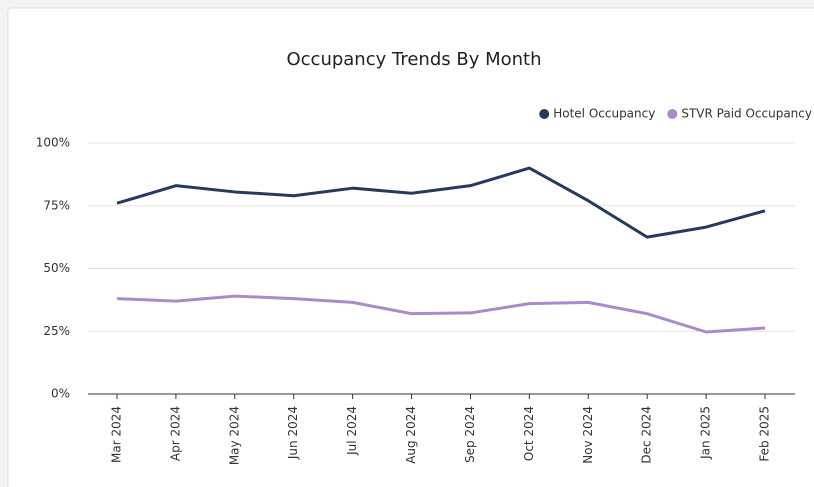  What do you see at coordinates (117, 434) in the screenshot?
I see `x-tick-label: Mar 2024` at bounding box center [117, 434].